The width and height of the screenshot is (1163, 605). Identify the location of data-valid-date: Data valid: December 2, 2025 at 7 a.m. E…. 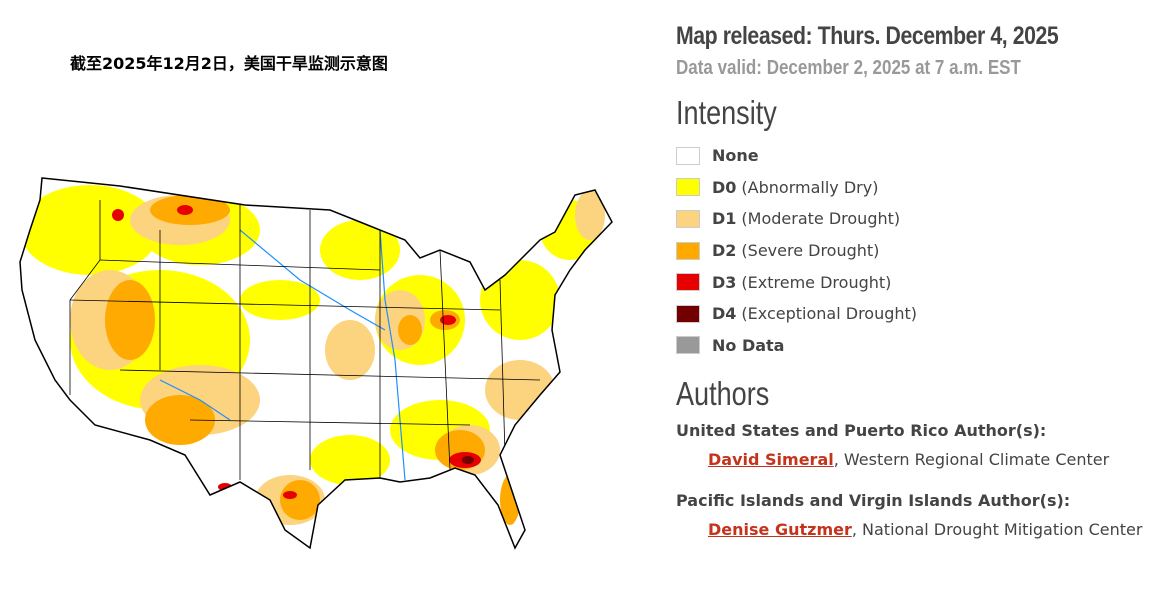
(848, 68).